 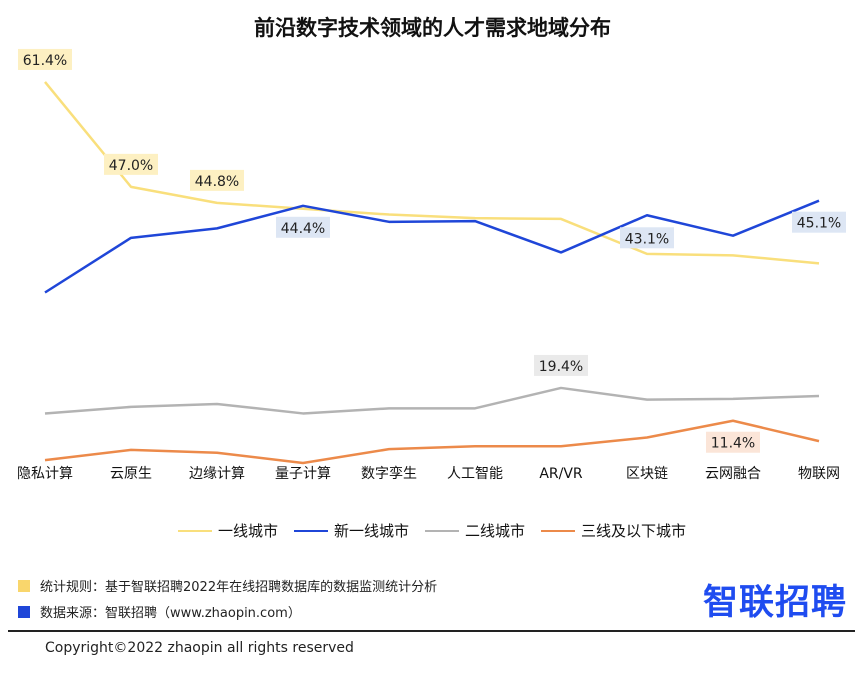 I want to click on legend-label-new-tier1: 新一线城市, so click(x=372, y=531).